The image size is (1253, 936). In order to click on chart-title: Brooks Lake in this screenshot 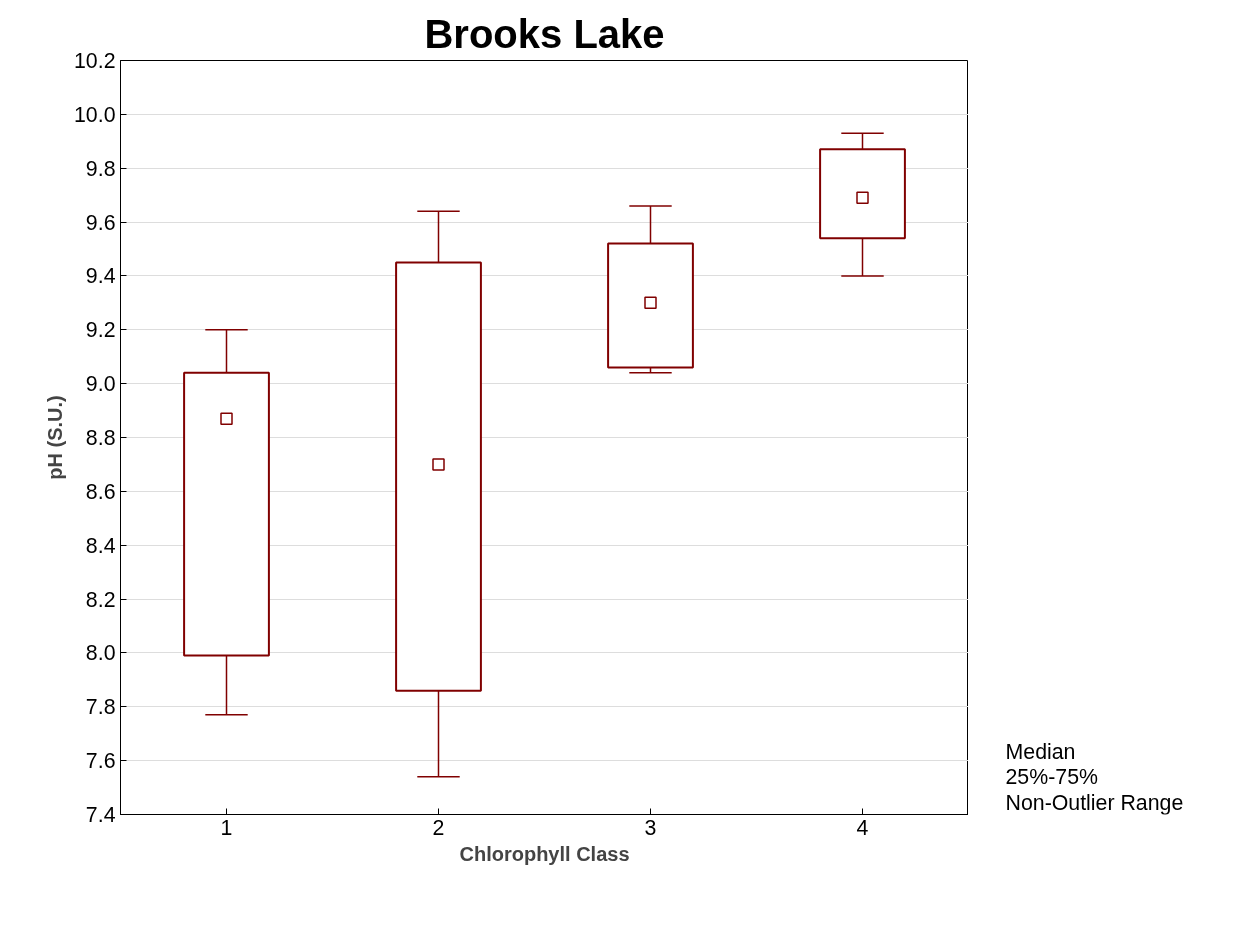, I will do `click(544, 33)`.